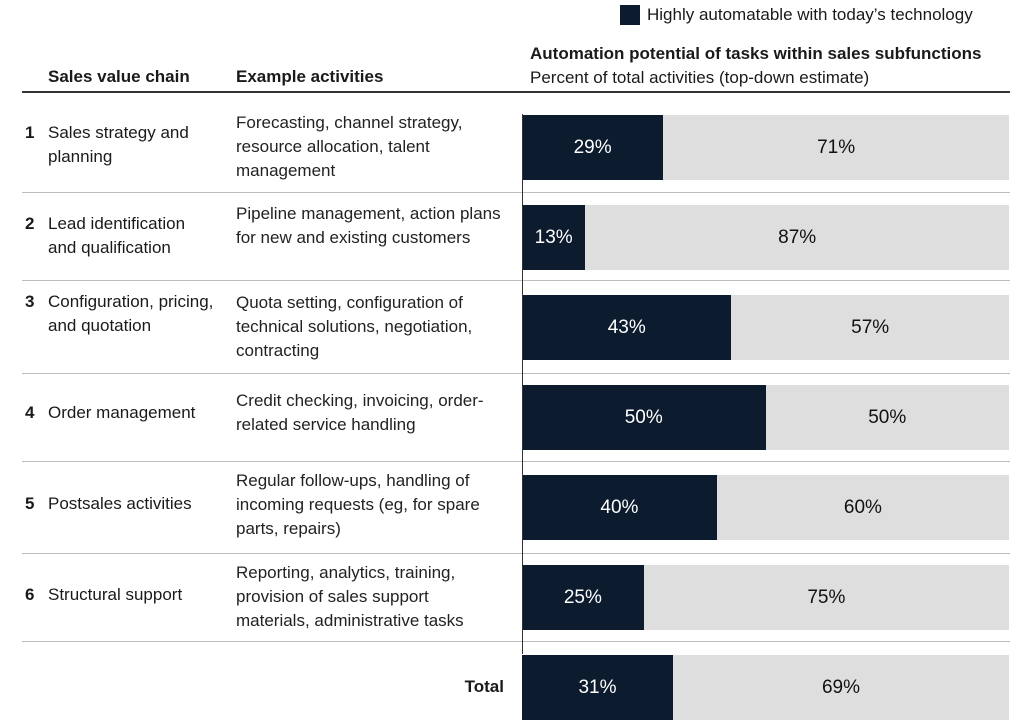  I want to click on row-number: 4, so click(30, 412).